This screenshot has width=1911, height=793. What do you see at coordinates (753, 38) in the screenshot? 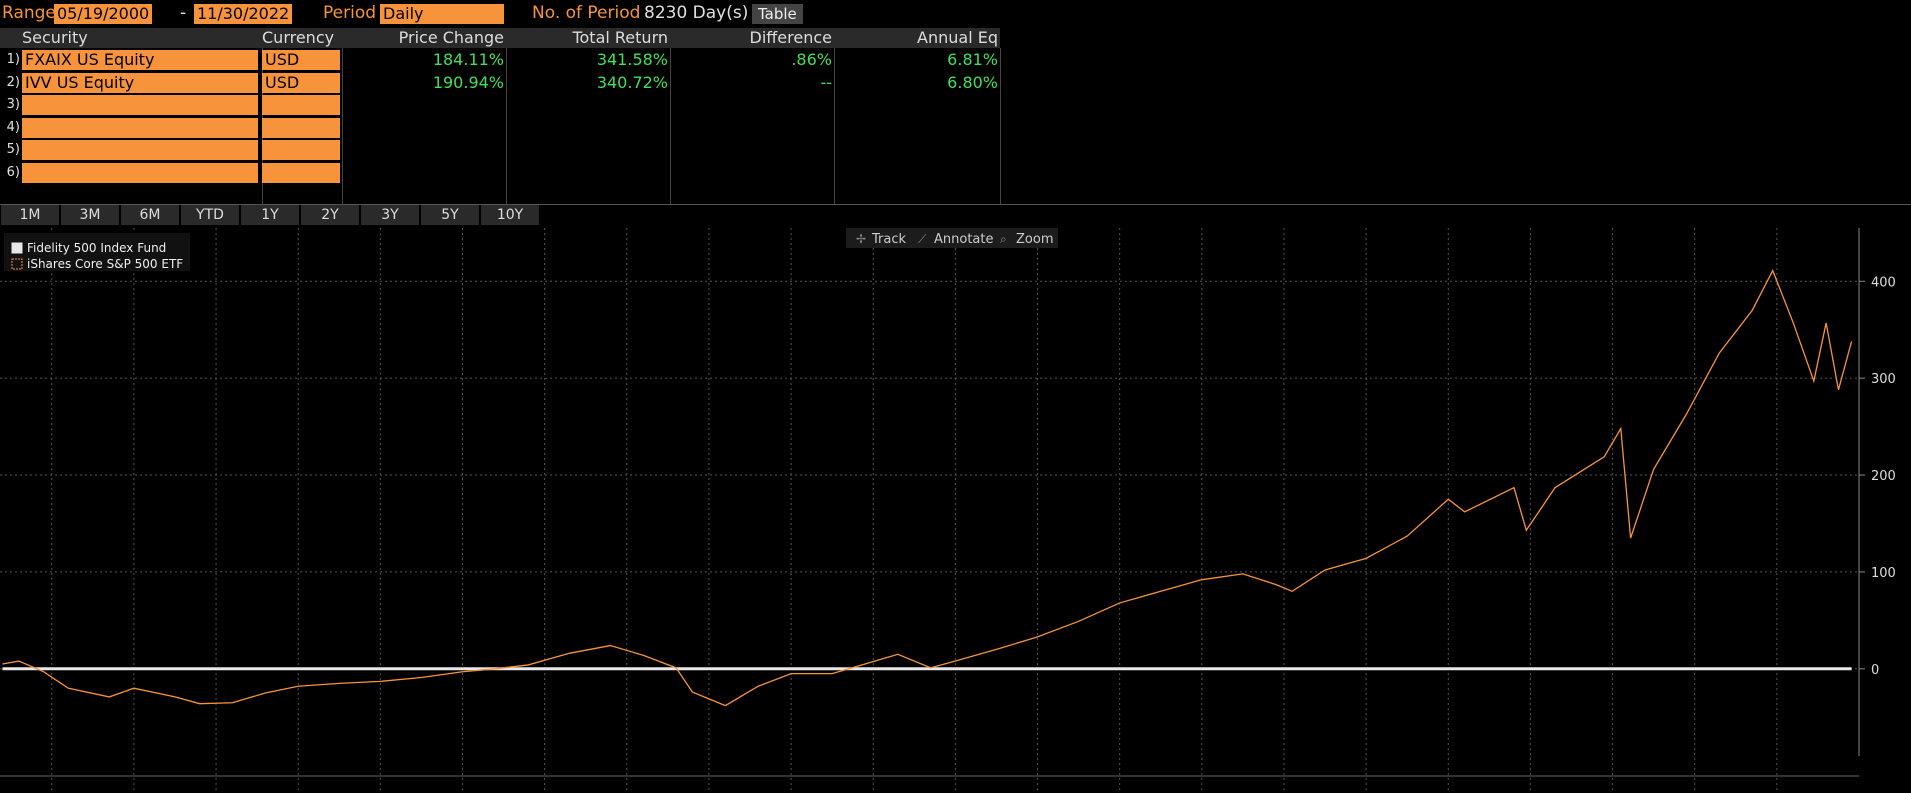
I see `column-header: Difference` at bounding box center [753, 38].